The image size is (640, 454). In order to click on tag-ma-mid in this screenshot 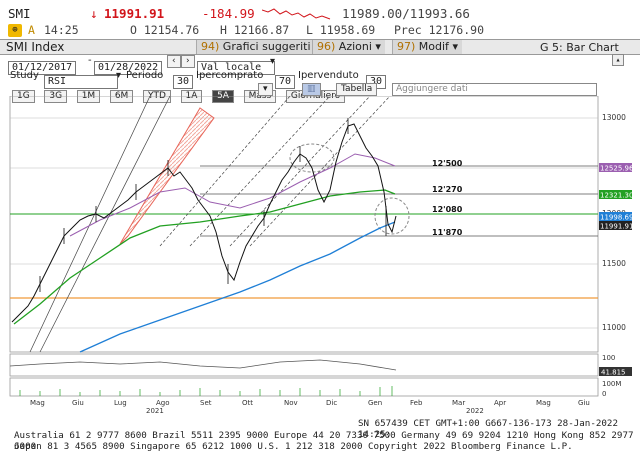, I will do `click(615, 194)`.